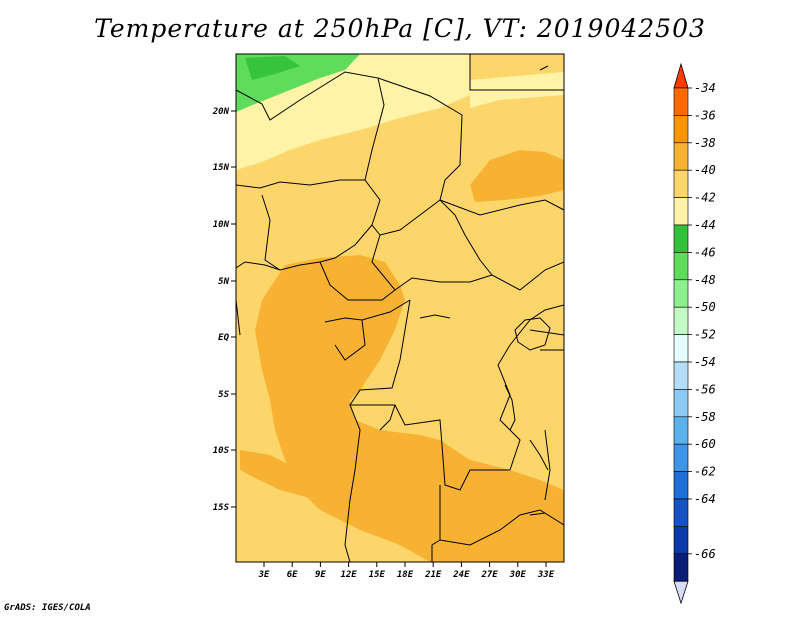  I want to click on lon-tick-label: 24E, so click(461, 575).